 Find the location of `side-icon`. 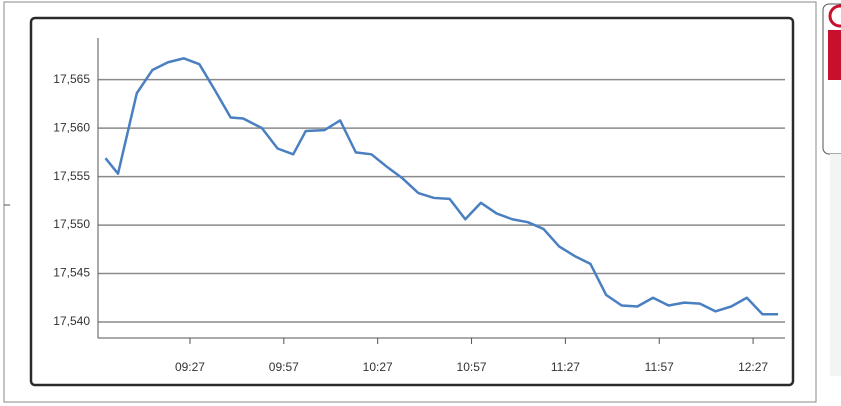

side-icon is located at coordinates (834, 16).